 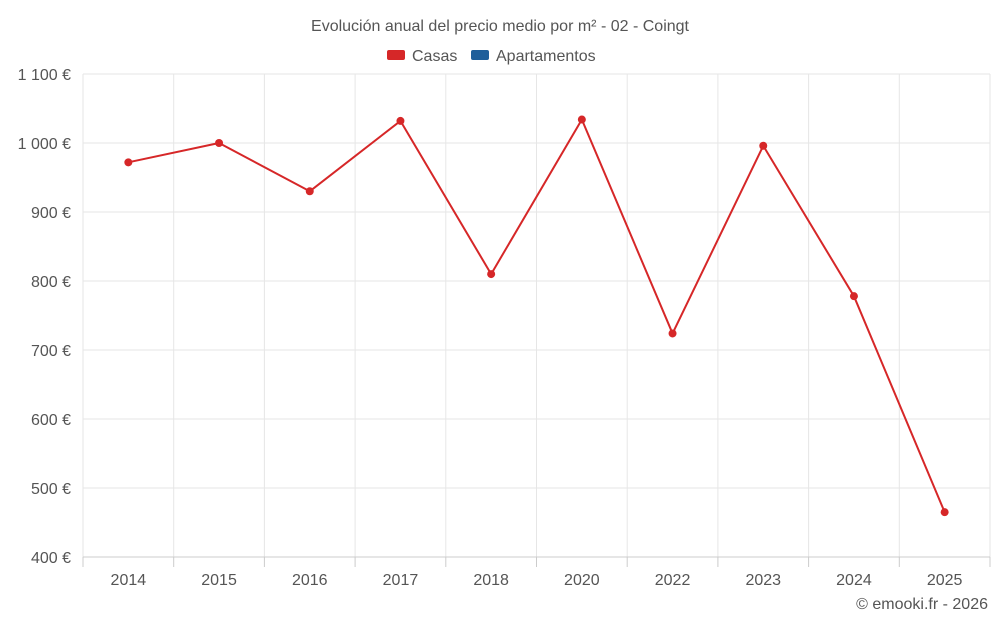 What do you see at coordinates (673, 580) in the screenshot?
I see `x-tick-label: 2022` at bounding box center [673, 580].